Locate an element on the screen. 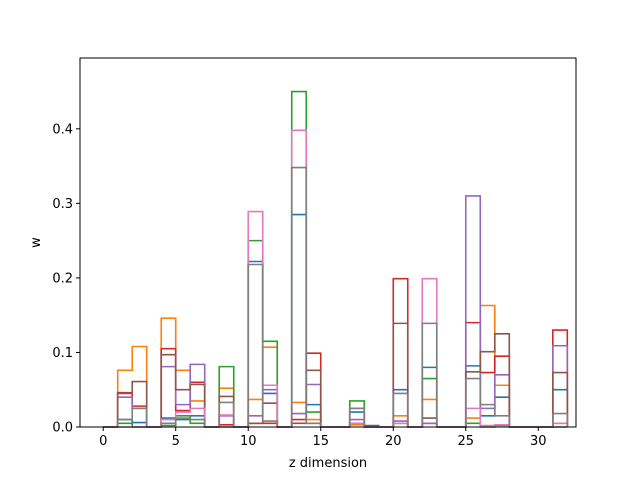  x-axis: 0 5 10 15 20 25 30 is located at coordinates (323, 438).